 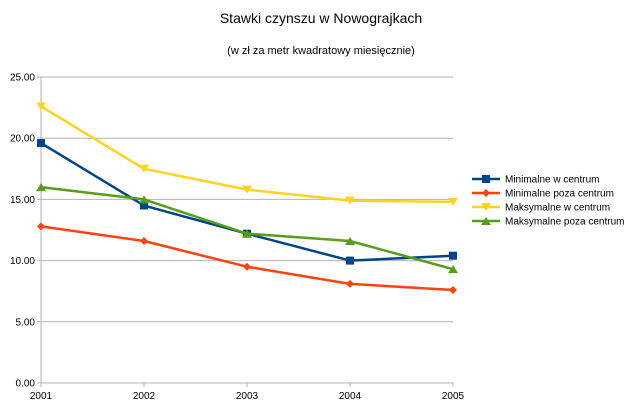 I want to click on x-tick-label: 2005, so click(x=453, y=396).